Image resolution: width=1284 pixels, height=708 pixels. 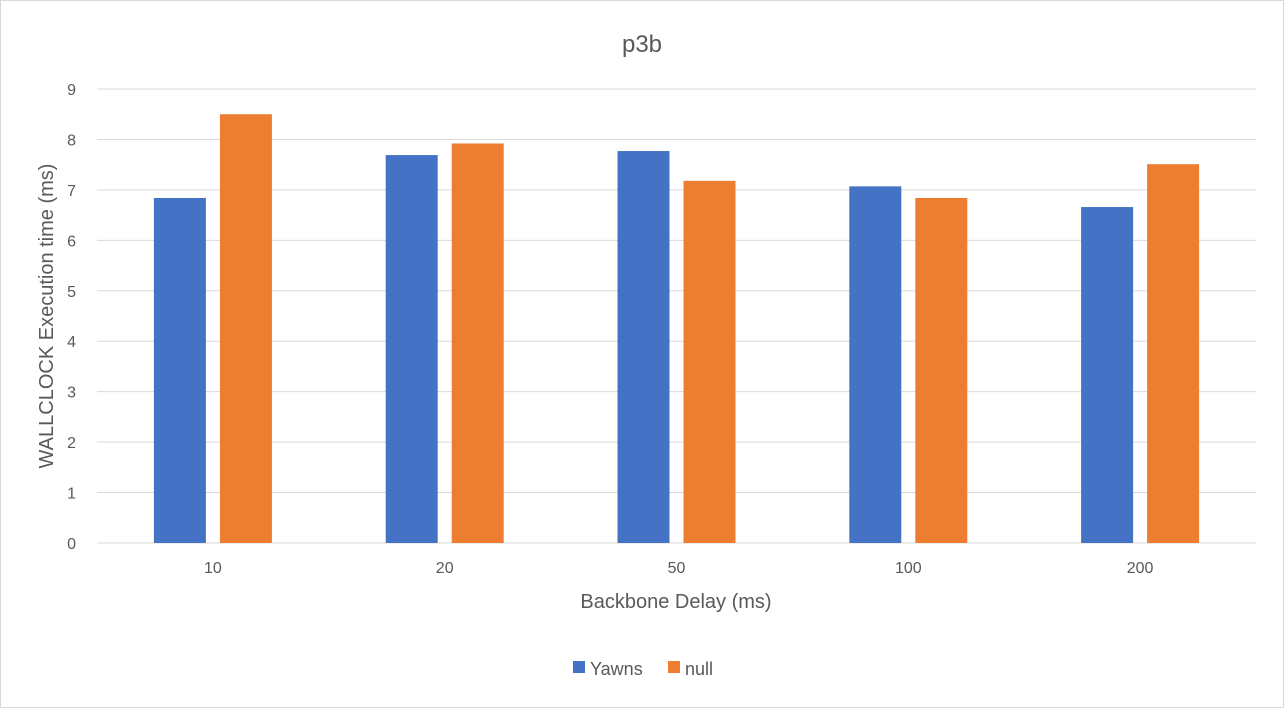 I want to click on y-tick-label: 5, so click(x=71, y=292).